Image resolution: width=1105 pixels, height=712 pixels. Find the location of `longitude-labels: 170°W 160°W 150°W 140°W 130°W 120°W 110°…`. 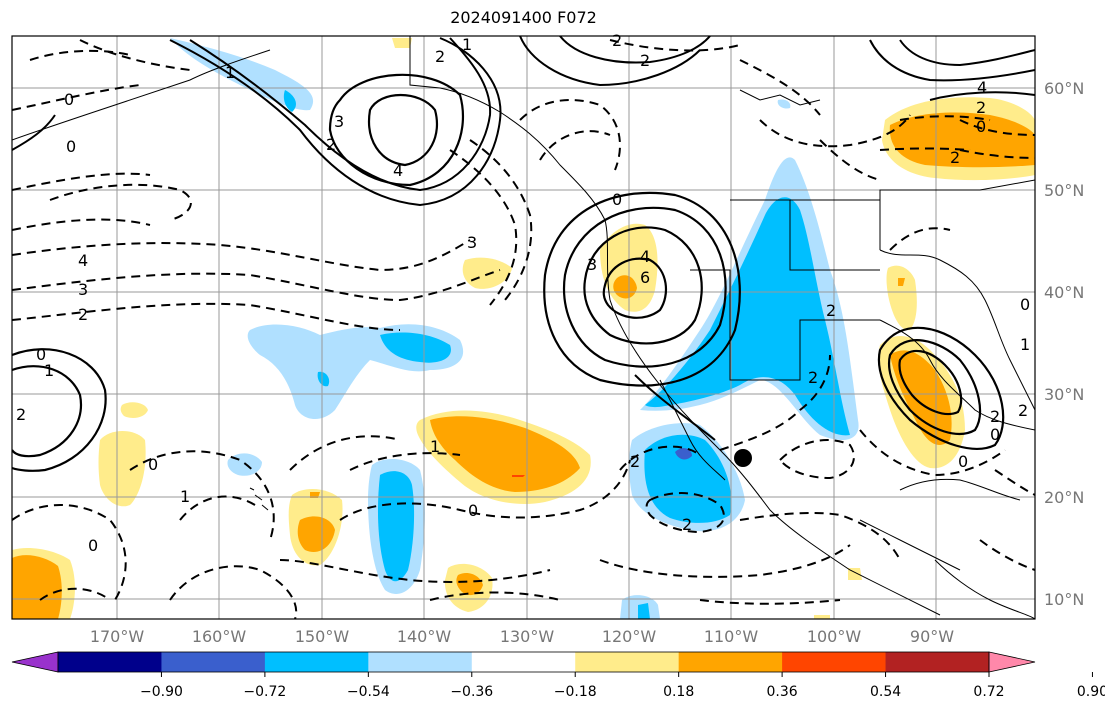

longitude-labels: 170°W 160°W 150°W 140°W 130°W 120°W 110°… is located at coordinates (522, 636).